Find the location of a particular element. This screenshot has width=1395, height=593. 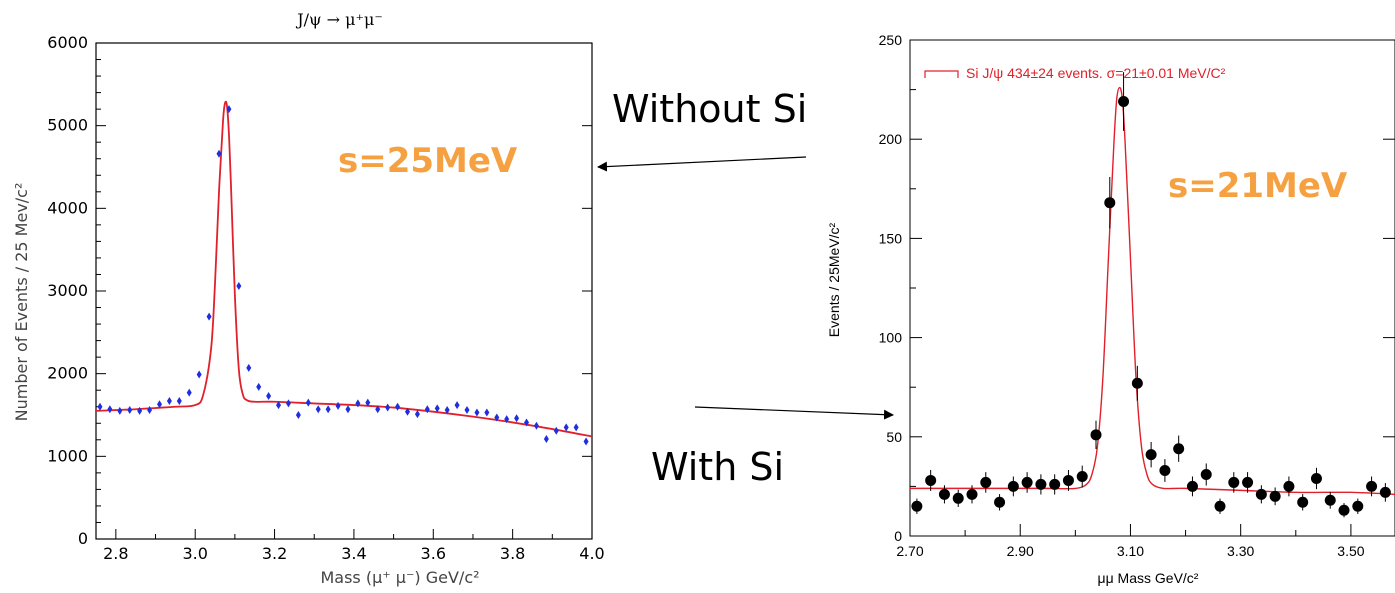

x-tick-label: 3.4 is located at coordinates (353, 553).